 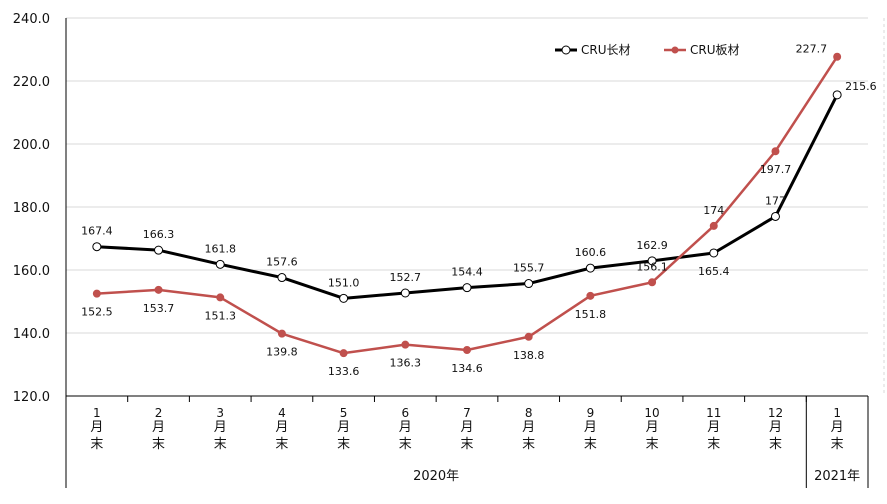 What do you see at coordinates (591, 252) in the screenshot?
I see `data-label: 160.6` at bounding box center [591, 252].